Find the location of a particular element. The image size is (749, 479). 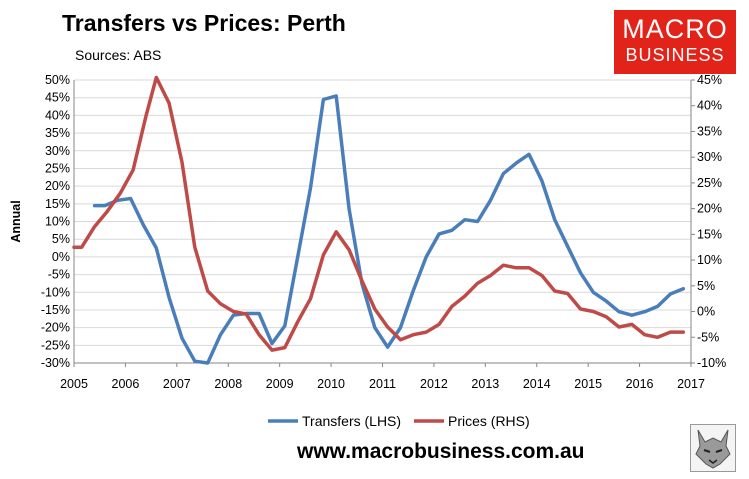

left-tick-label: 25% is located at coordinates (57, 168).